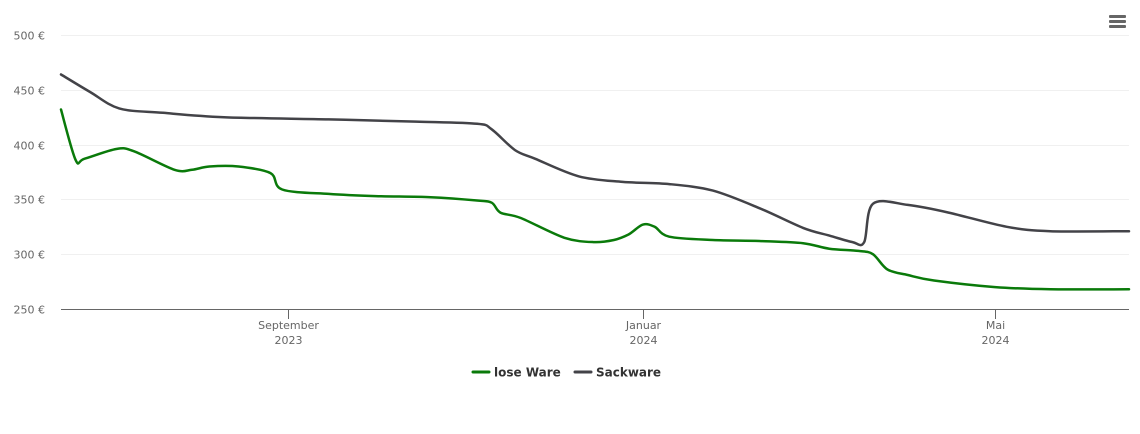 This screenshot has width=1140, height=434. Describe the element at coordinates (289, 340) in the screenshot. I see `x-tick-label-year: 2023` at that location.